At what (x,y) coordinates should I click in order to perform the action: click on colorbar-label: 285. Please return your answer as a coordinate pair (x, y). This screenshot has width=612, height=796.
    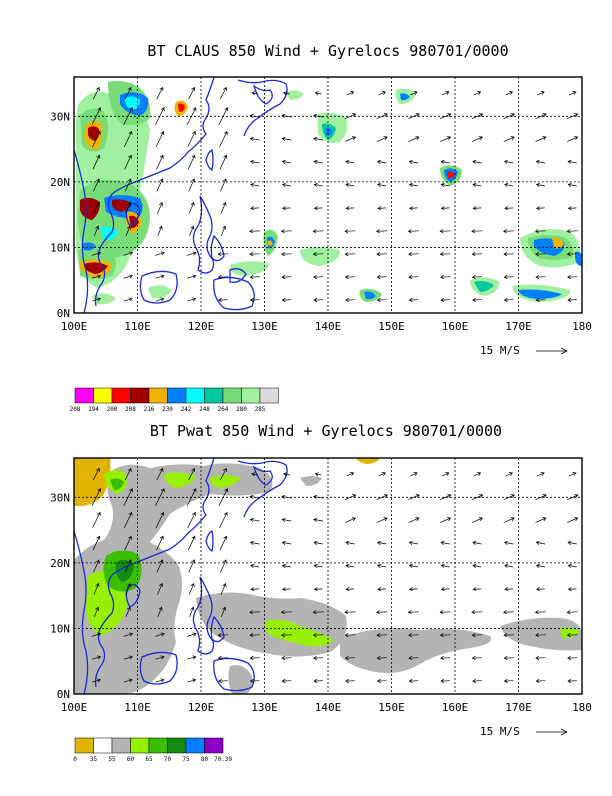
    Looking at the image, I should click on (260, 409).